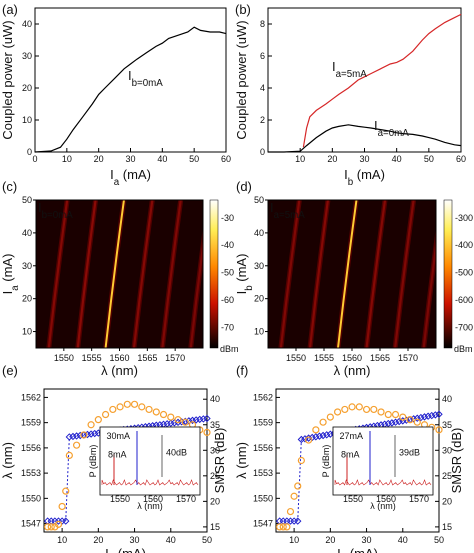 The height and width of the screenshot is (553, 474). Describe the element at coordinates (120, 499) in the screenshot. I see `panel-e-inset-xtick-label: 1550` at that location.